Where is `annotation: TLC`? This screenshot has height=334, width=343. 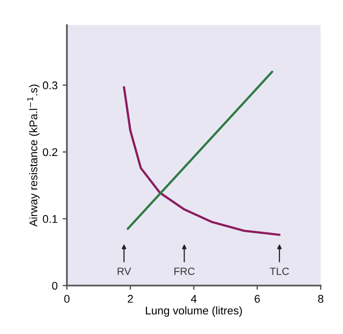
annotation: TLC is located at coordinates (279, 271).